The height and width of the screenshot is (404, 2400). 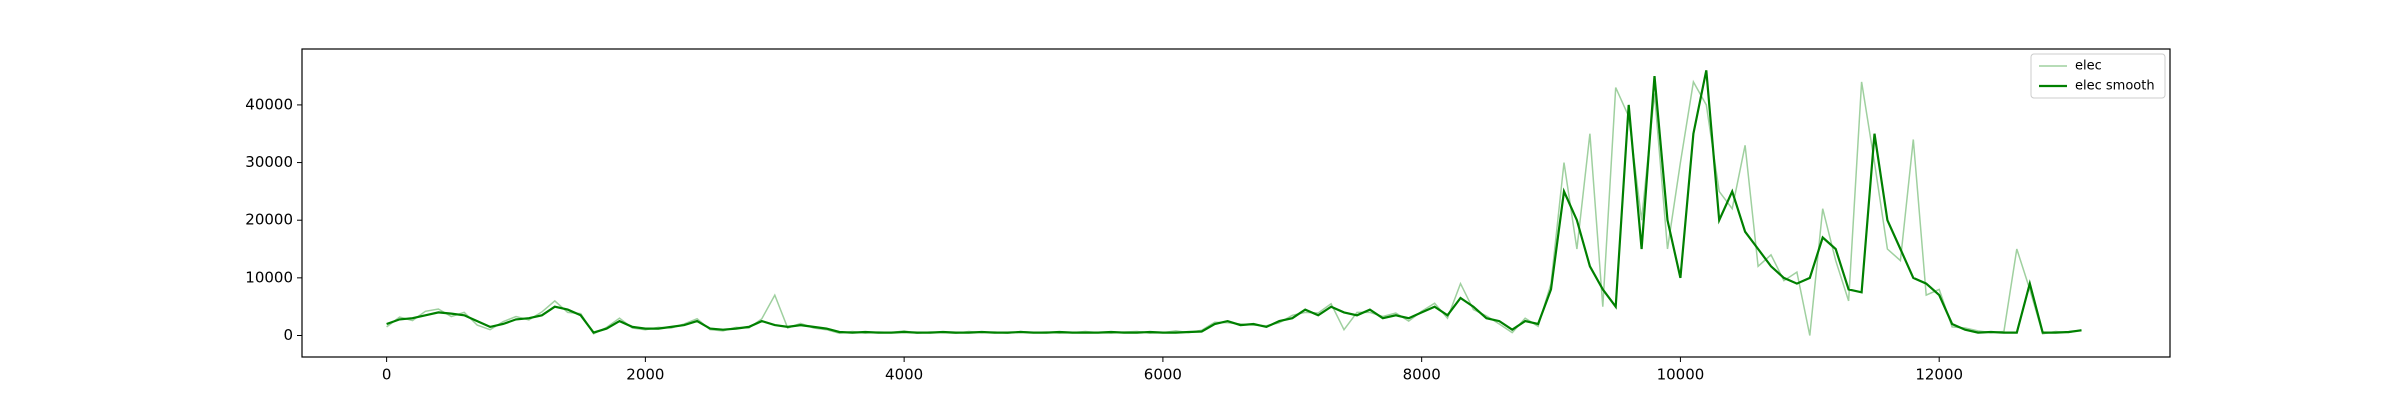 I want to click on x-tick-label: 6000, so click(x=1163, y=375).